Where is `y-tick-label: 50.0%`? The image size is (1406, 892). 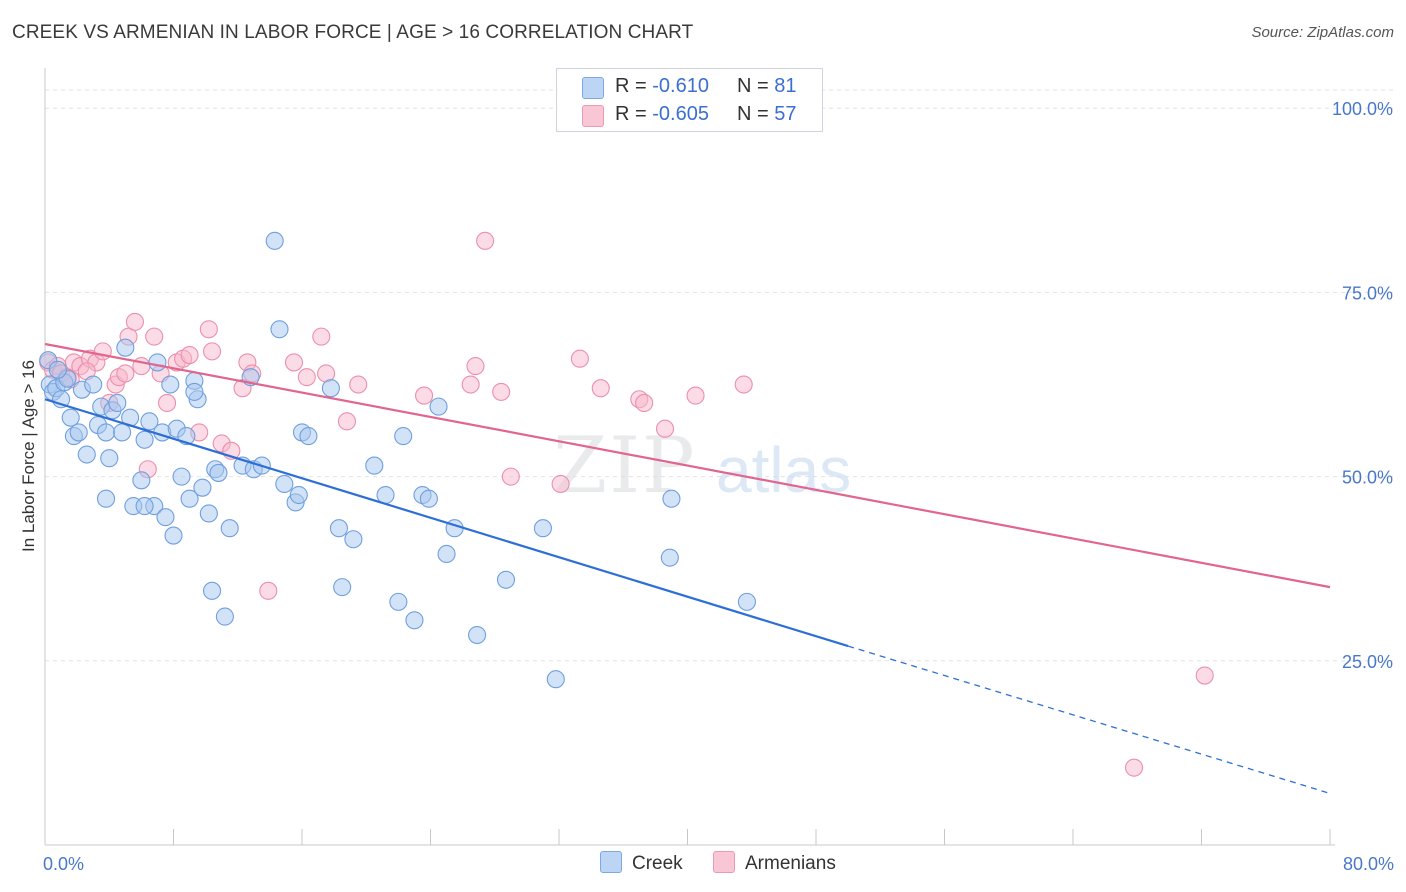 y-tick-label: 50.0% is located at coordinates (1367, 478).